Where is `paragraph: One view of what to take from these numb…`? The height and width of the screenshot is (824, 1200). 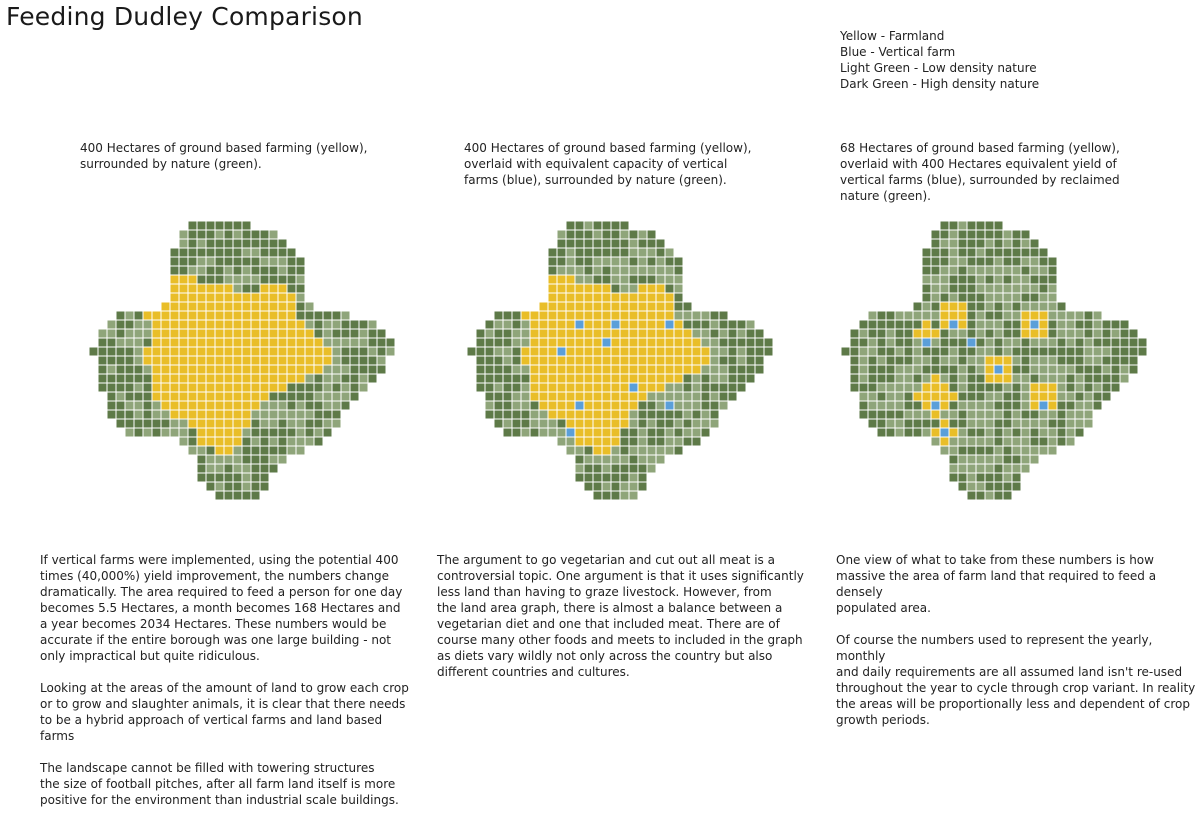 paragraph: One view of what to take from these numb… is located at coordinates (996, 584).